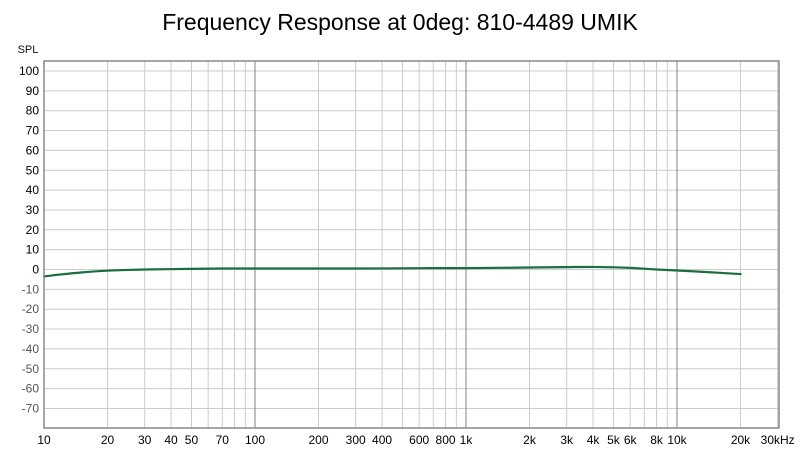 The height and width of the screenshot is (452, 800). Describe the element at coordinates (28, 50) in the screenshot. I see `y-axis-label: SPL` at that location.